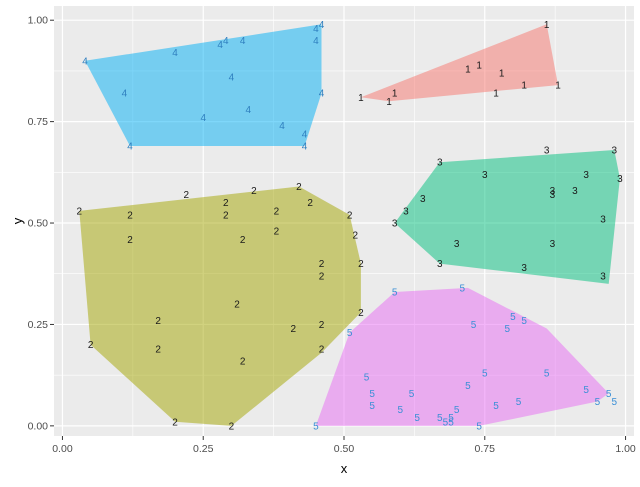  What do you see at coordinates (41, 223) in the screenshot?
I see `y-axis: 0.00 0.25 0.50 0.75 1.00` at bounding box center [41, 223].